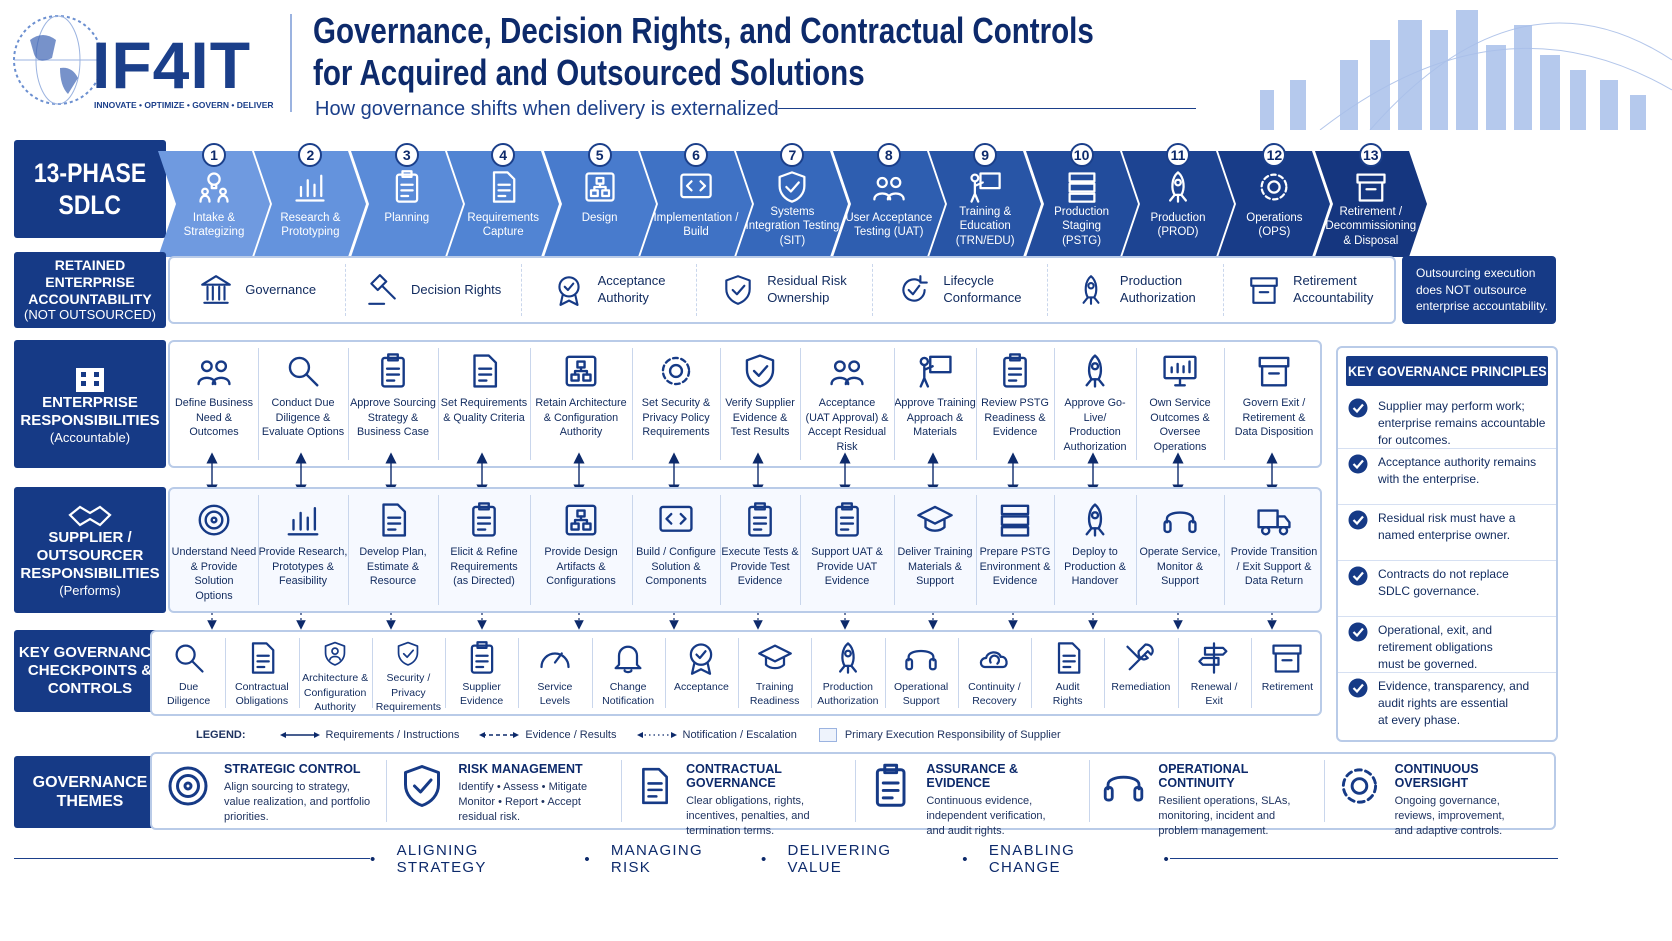  I want to click on supplier-item-text: Develop Plan, Estimate & Resource, so click(392, 567).